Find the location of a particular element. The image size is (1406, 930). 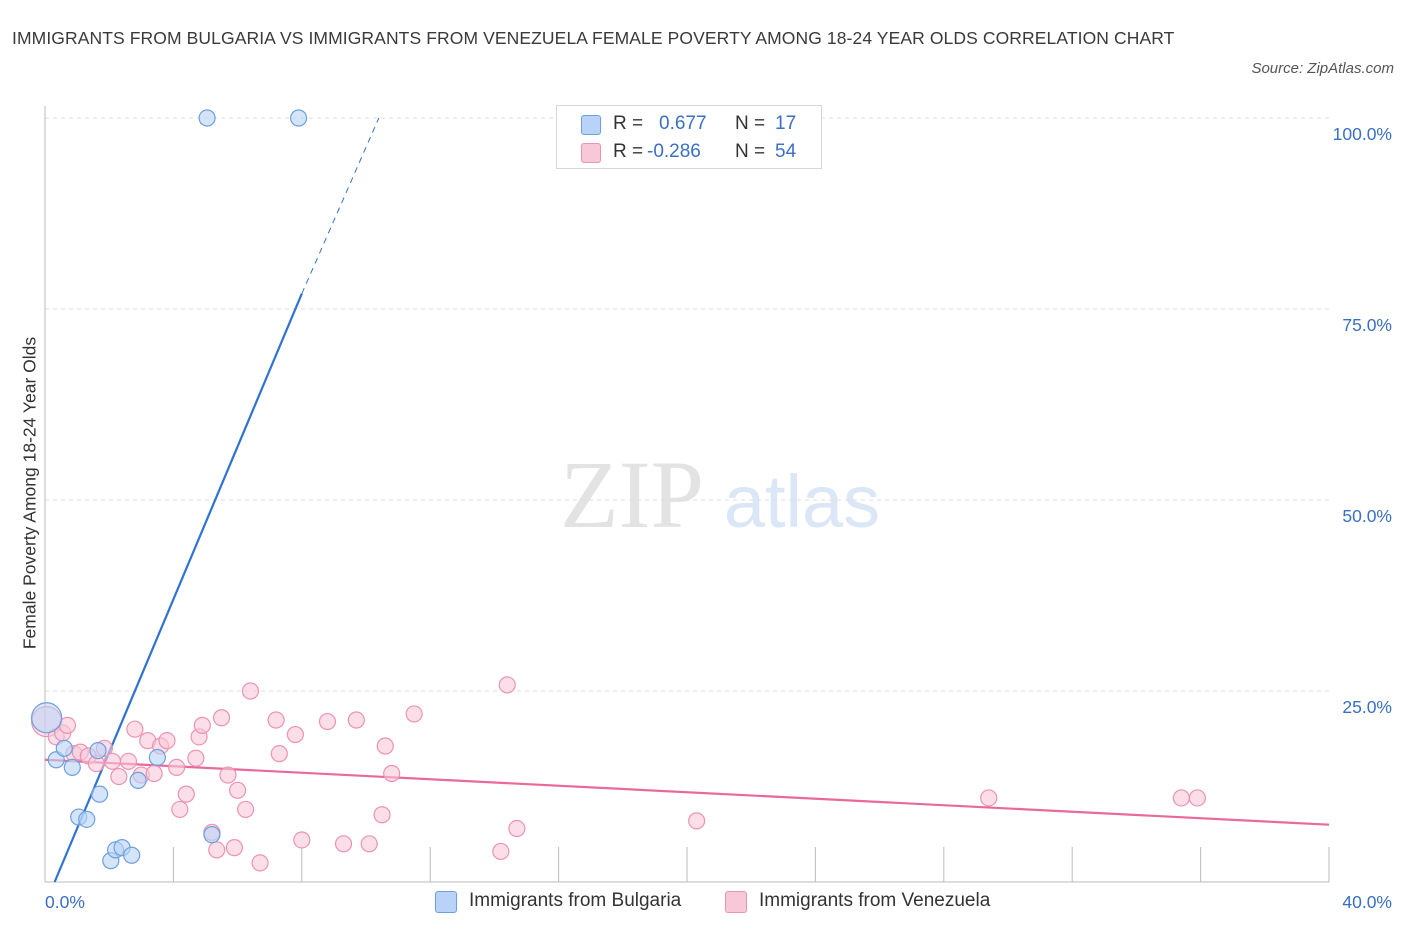

y-tick-label: 100.0% is located at coordinates (1362, 134).